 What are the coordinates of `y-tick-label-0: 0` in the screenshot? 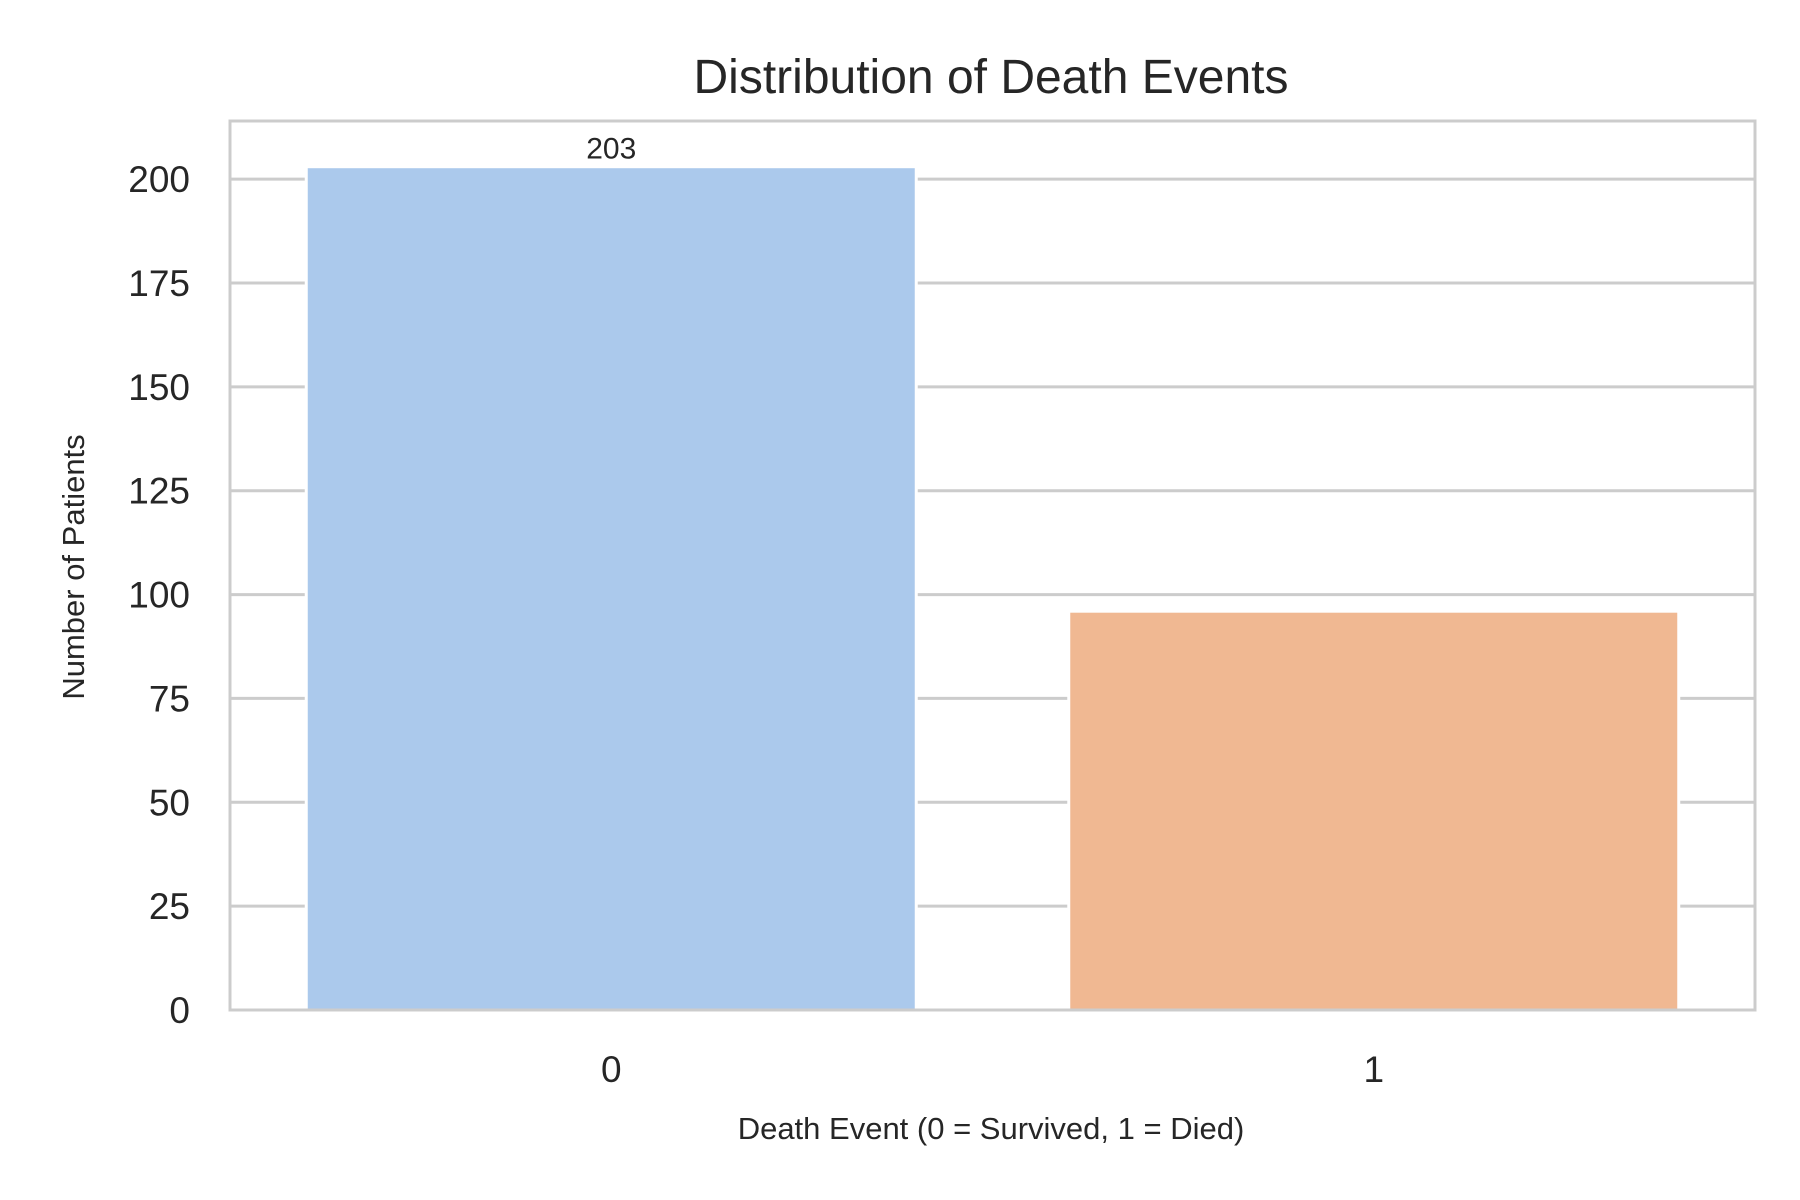 It's located at (179, 1010).